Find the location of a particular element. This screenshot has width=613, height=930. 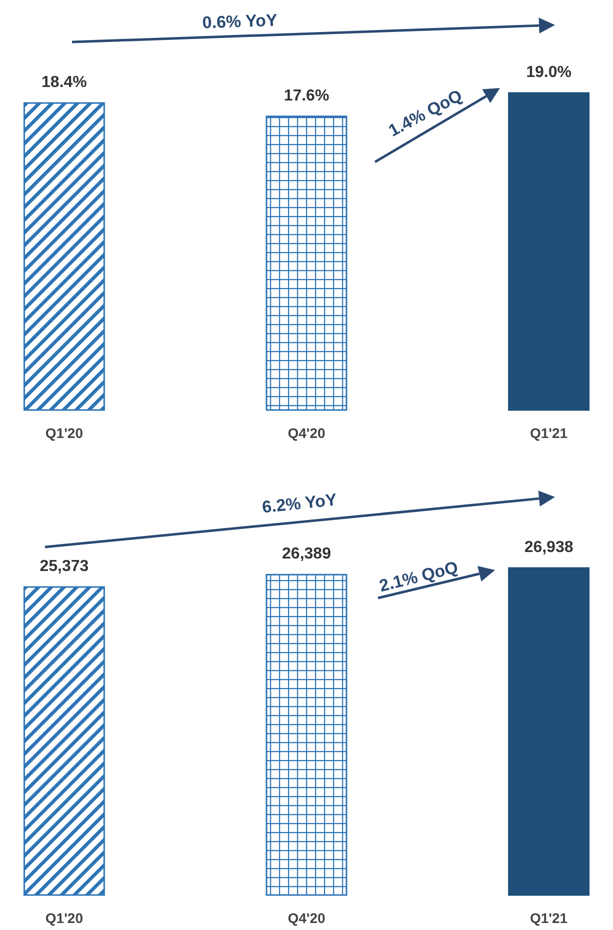

annotation: 1.4% QoQ is located at coordinates (426, 113).